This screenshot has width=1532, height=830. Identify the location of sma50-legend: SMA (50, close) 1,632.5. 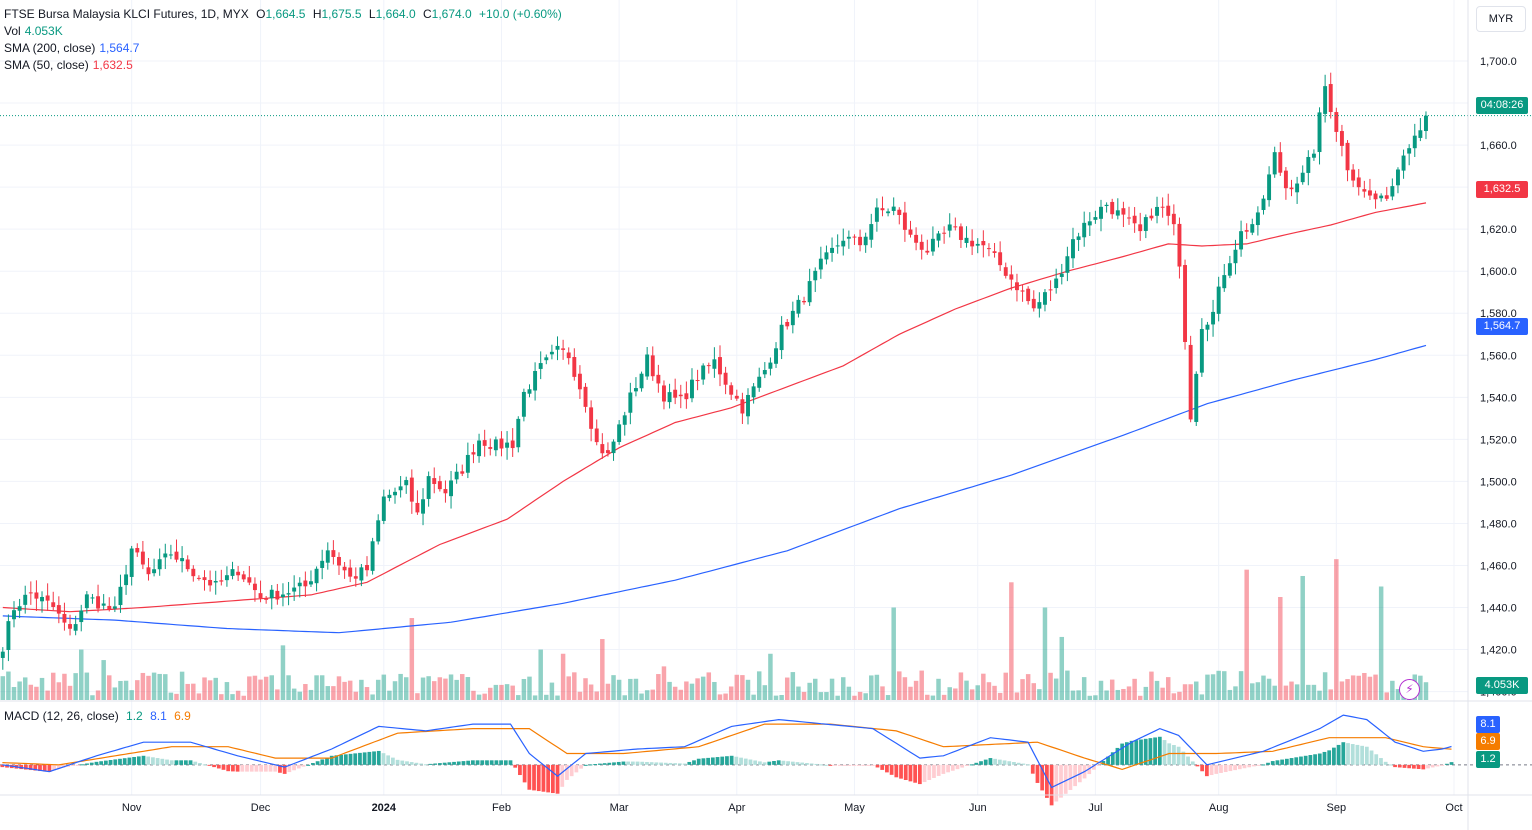
(70, 65).